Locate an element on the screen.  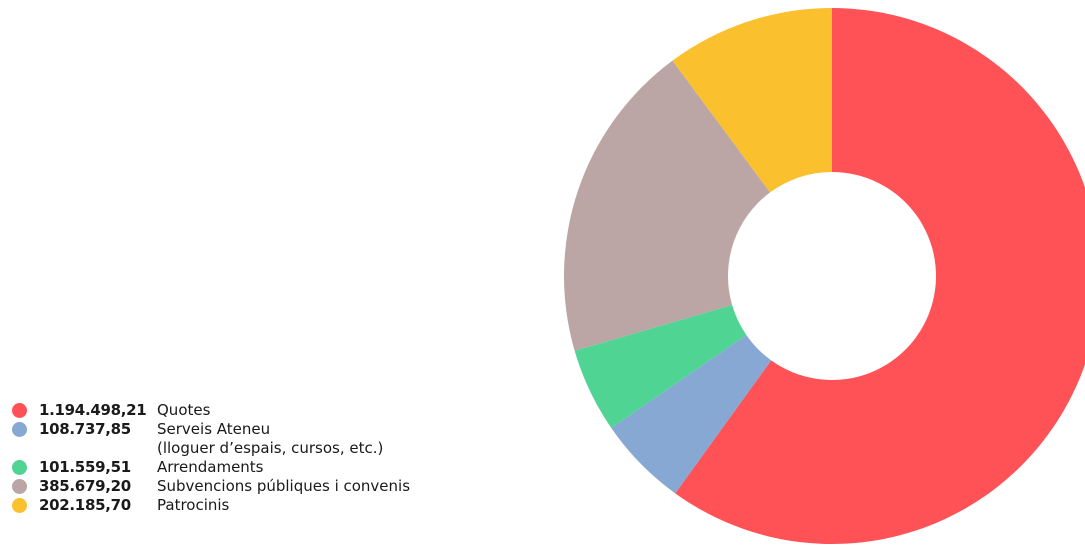
legend-item: 202.185,70 Patrocinis is located at coordinates (272, 505).